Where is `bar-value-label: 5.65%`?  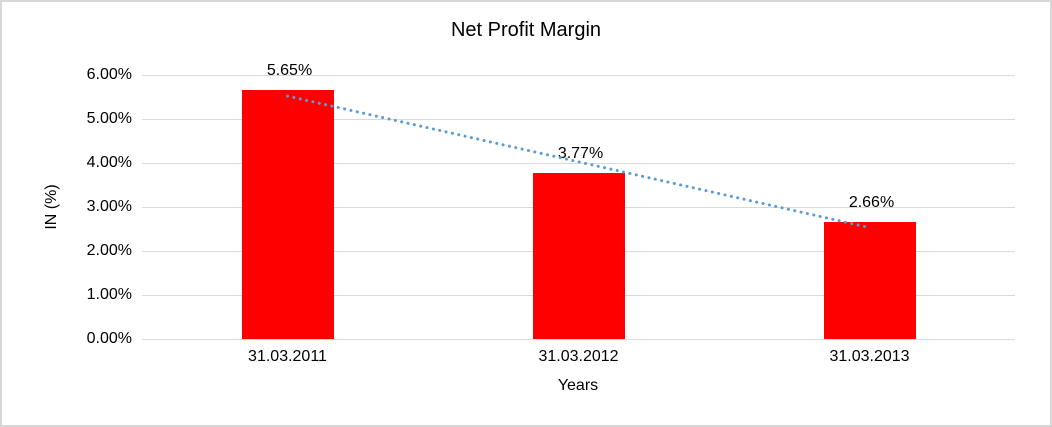
bar-value-label: 5.65% is located at coordinates (289, 71).